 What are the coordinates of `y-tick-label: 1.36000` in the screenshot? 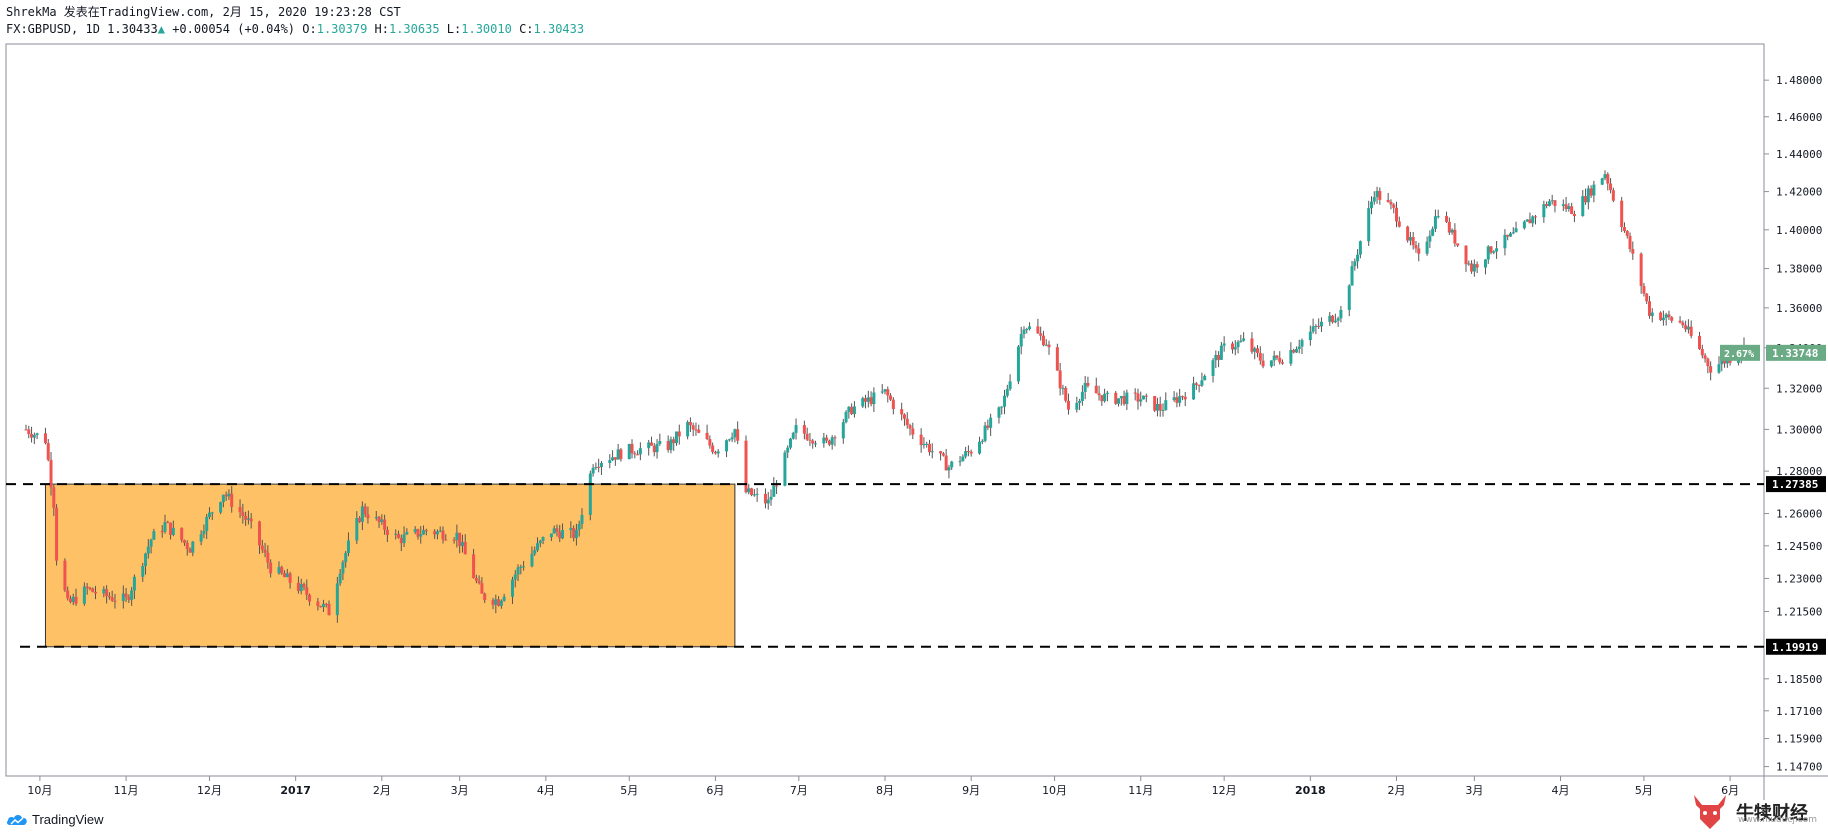 It's located at (1799, 308).